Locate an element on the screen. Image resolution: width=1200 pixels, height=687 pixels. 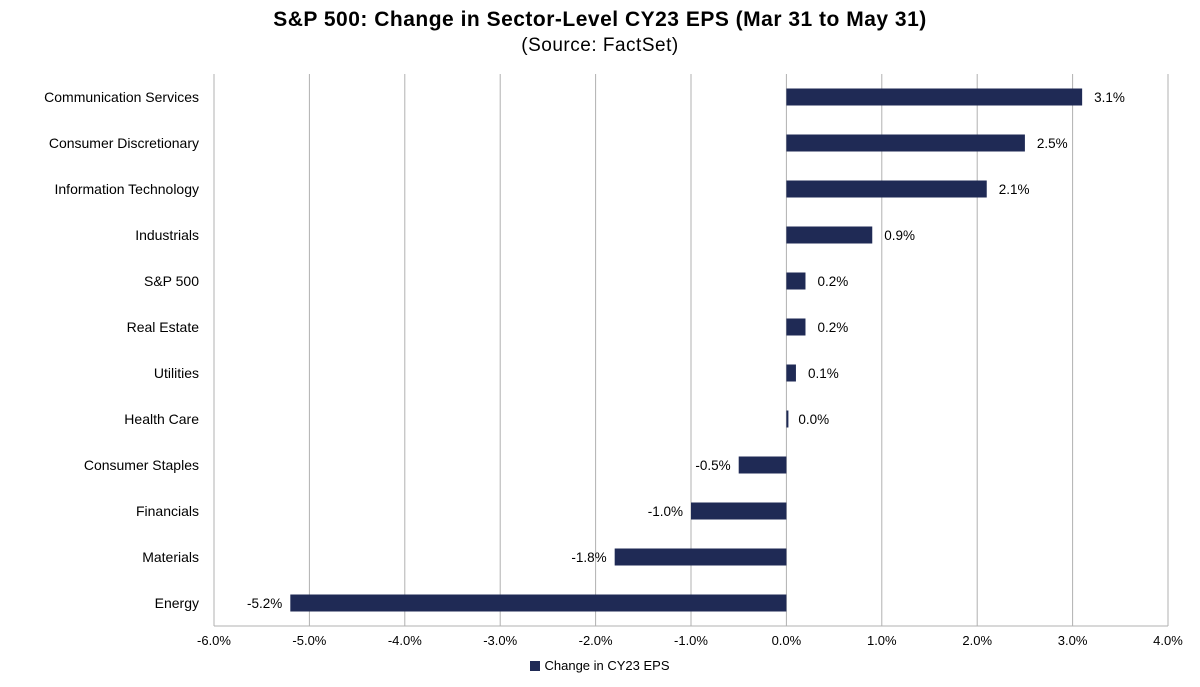
category-label: Information Technology is located at coordinates (127, 189).